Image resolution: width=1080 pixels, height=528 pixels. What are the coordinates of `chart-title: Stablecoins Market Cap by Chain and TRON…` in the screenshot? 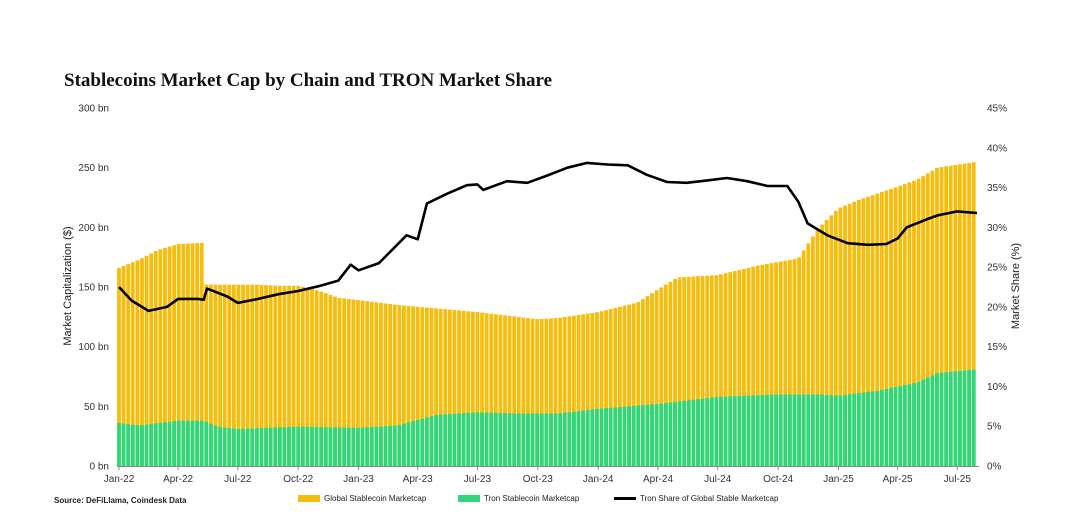 It's located at (308, 80).